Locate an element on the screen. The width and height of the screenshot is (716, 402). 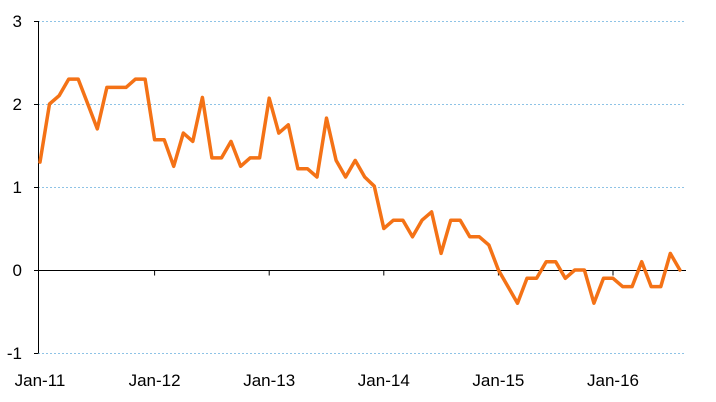
x-tick-labels: Jan-11 Jan-12 Jan-13 Jan-14 Jan-15 Jan-16 is located at coordinates (327, 380).